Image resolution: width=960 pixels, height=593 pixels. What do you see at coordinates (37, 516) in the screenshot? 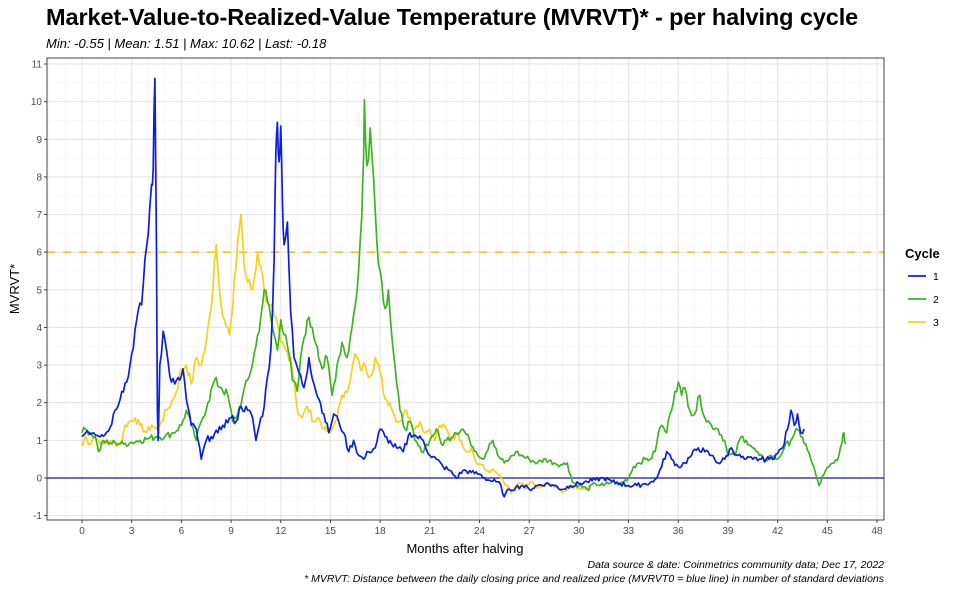
I see `y-tick-label: -1` at bounding box center [37, 516].